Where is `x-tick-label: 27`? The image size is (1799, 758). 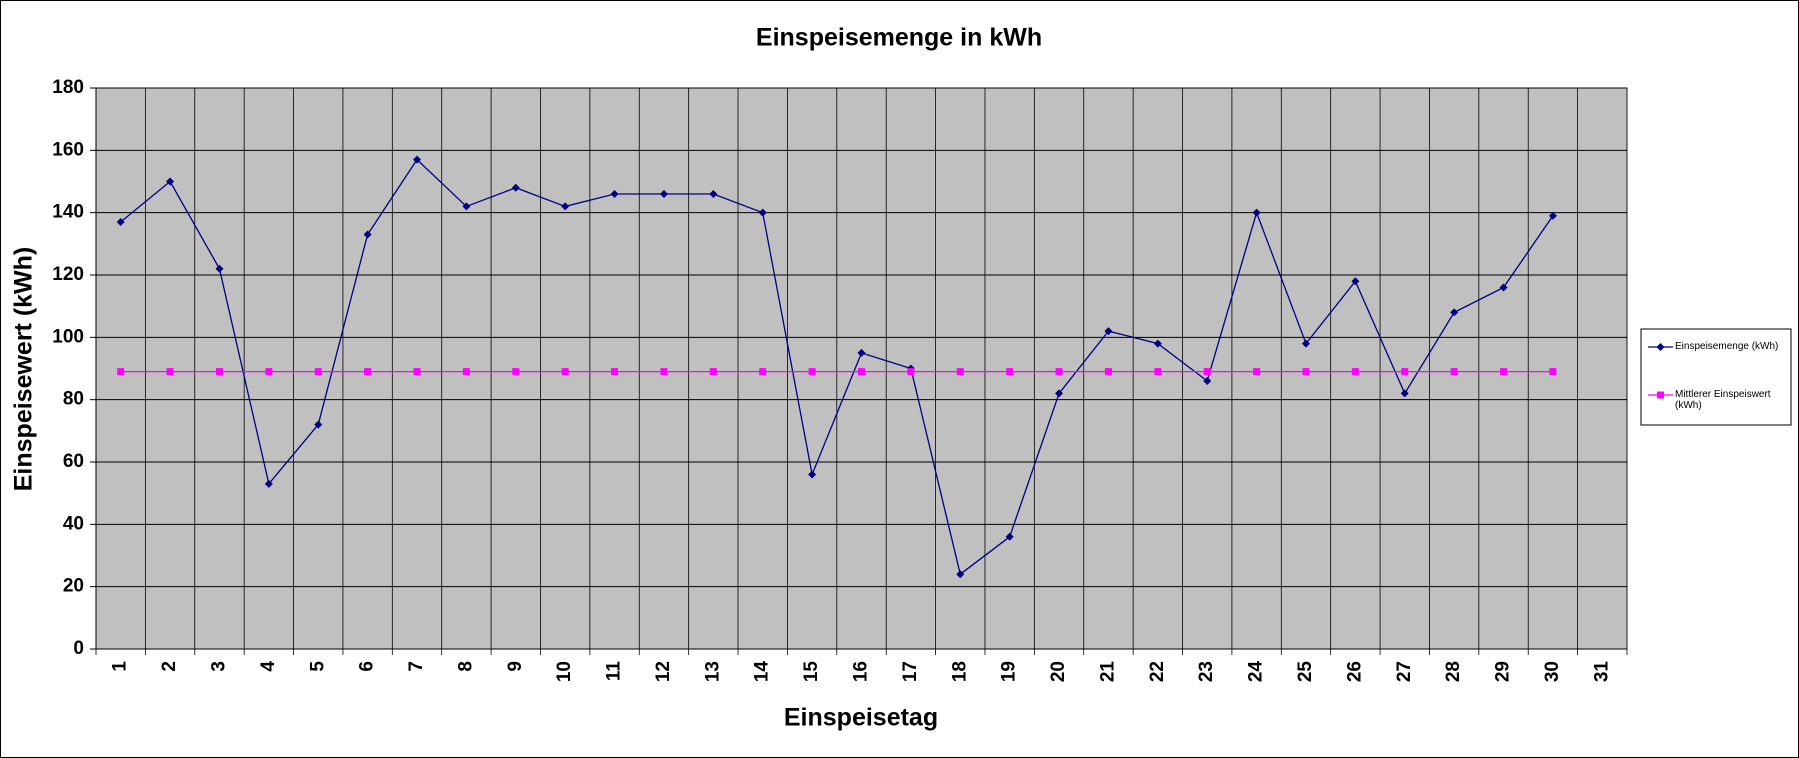
x-tick-label: 27 is located at coordinates (1404, 671).